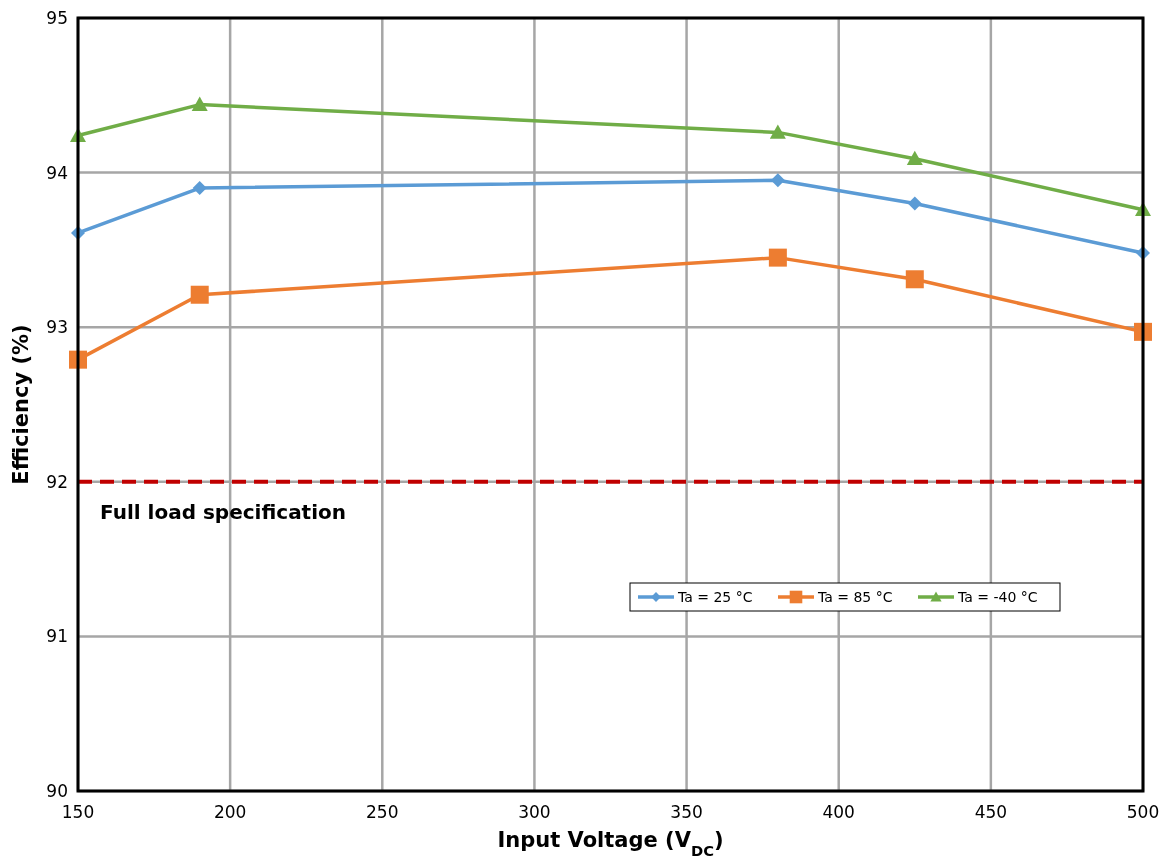 This screenshot has height=863, width=1170. What do you see at coordinates (57, 327) in the screenshot?
I see `y-tick-label: 93` at bounding box center [57, 327].